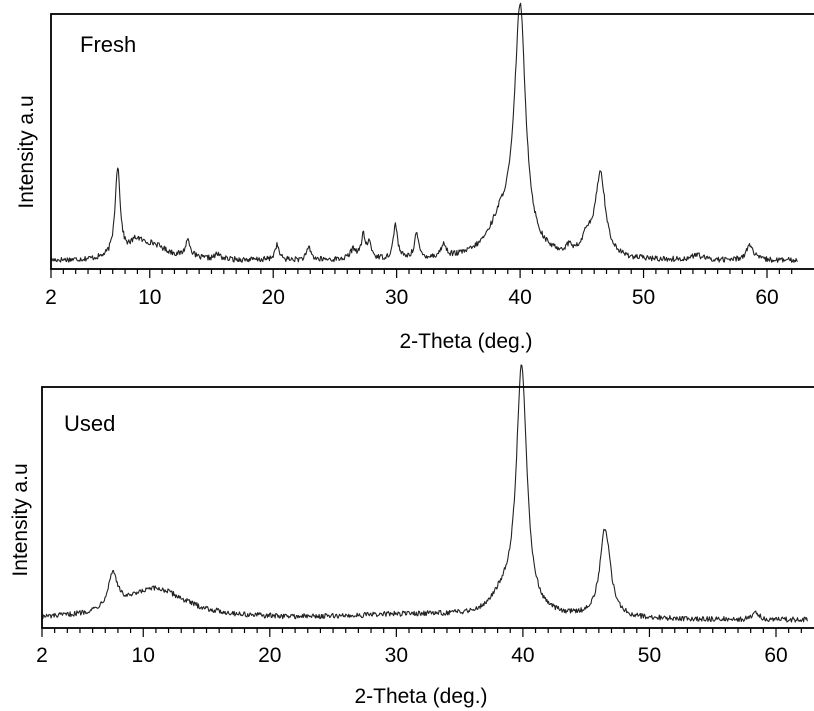 This screenshot has width=814, height=711. I want to click on used-tick-label-10: 10, so click(143, 655).